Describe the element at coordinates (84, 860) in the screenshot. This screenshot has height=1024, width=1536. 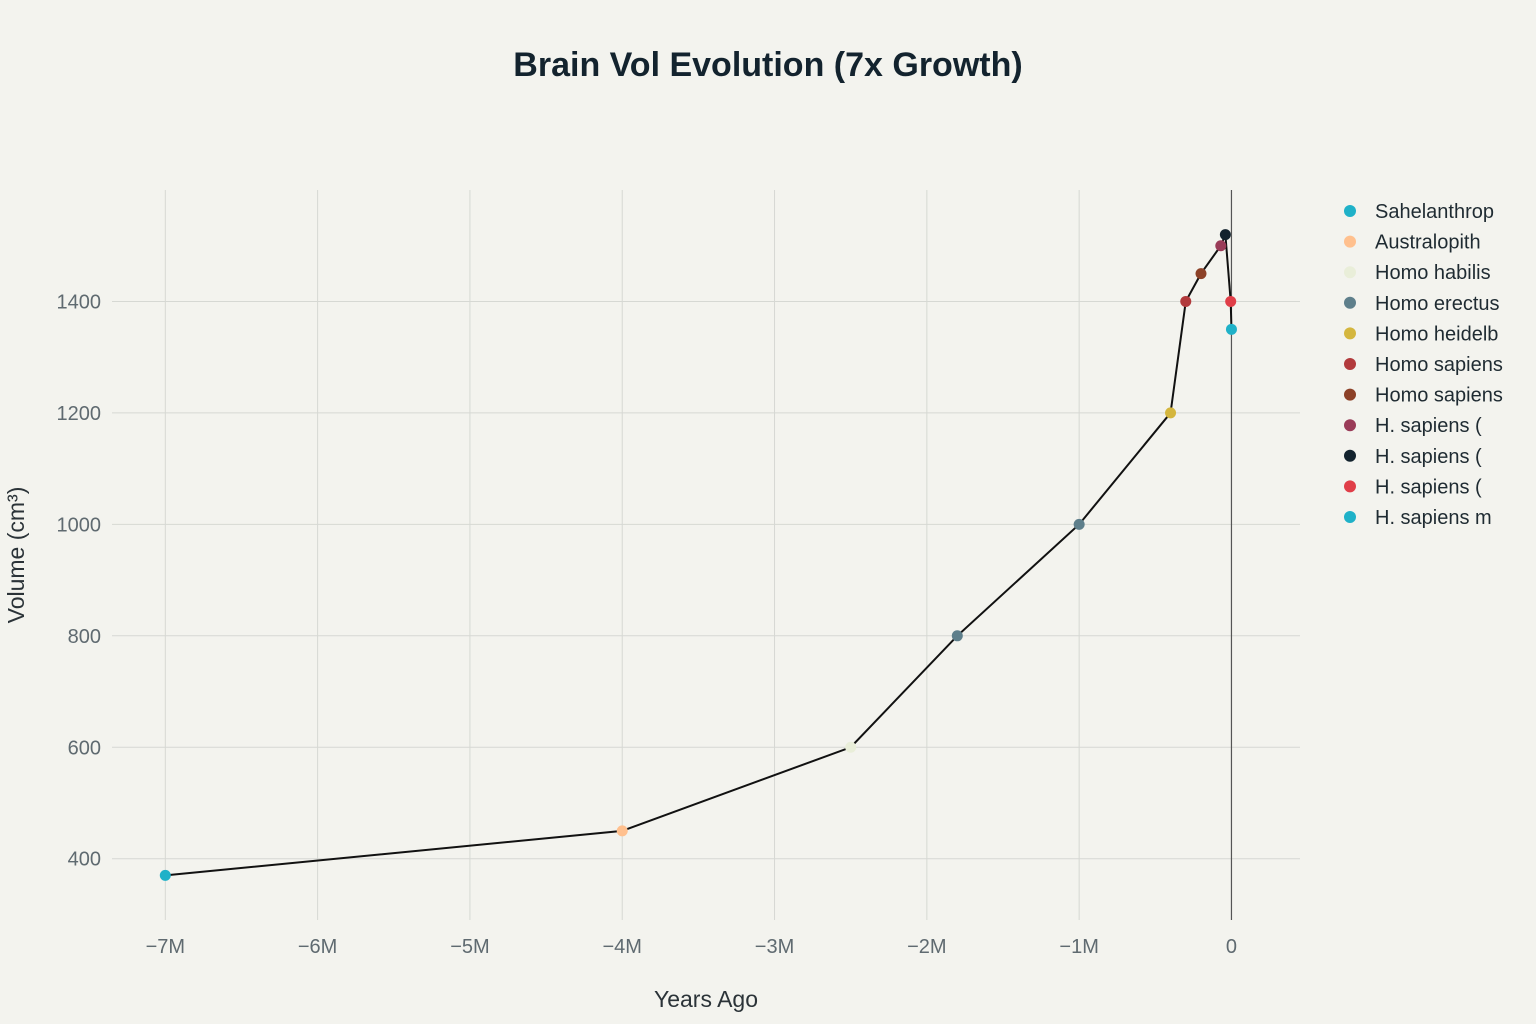
I see `y-tick-label: 400` at that location.